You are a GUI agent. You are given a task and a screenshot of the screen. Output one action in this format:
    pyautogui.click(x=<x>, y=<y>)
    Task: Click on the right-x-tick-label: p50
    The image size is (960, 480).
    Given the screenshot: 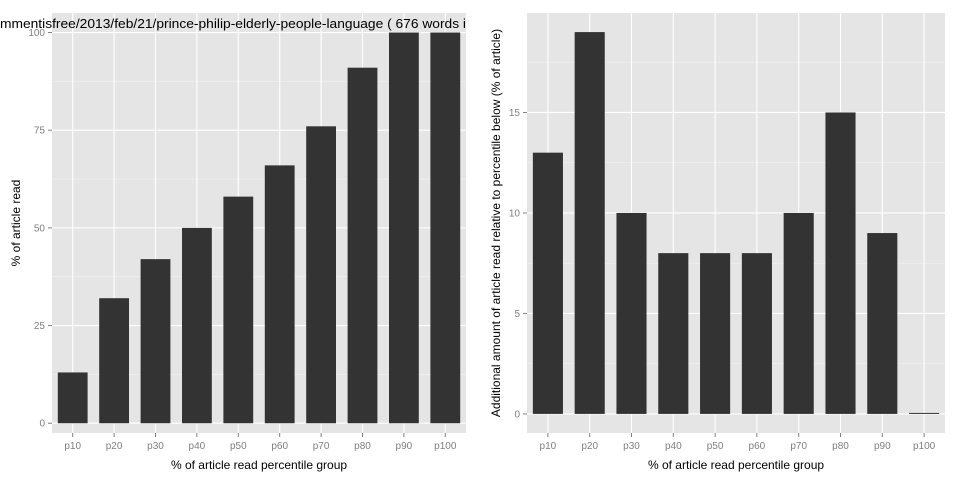 What is the action you would take?
    pyautogui.click(x=715, y=446)
    